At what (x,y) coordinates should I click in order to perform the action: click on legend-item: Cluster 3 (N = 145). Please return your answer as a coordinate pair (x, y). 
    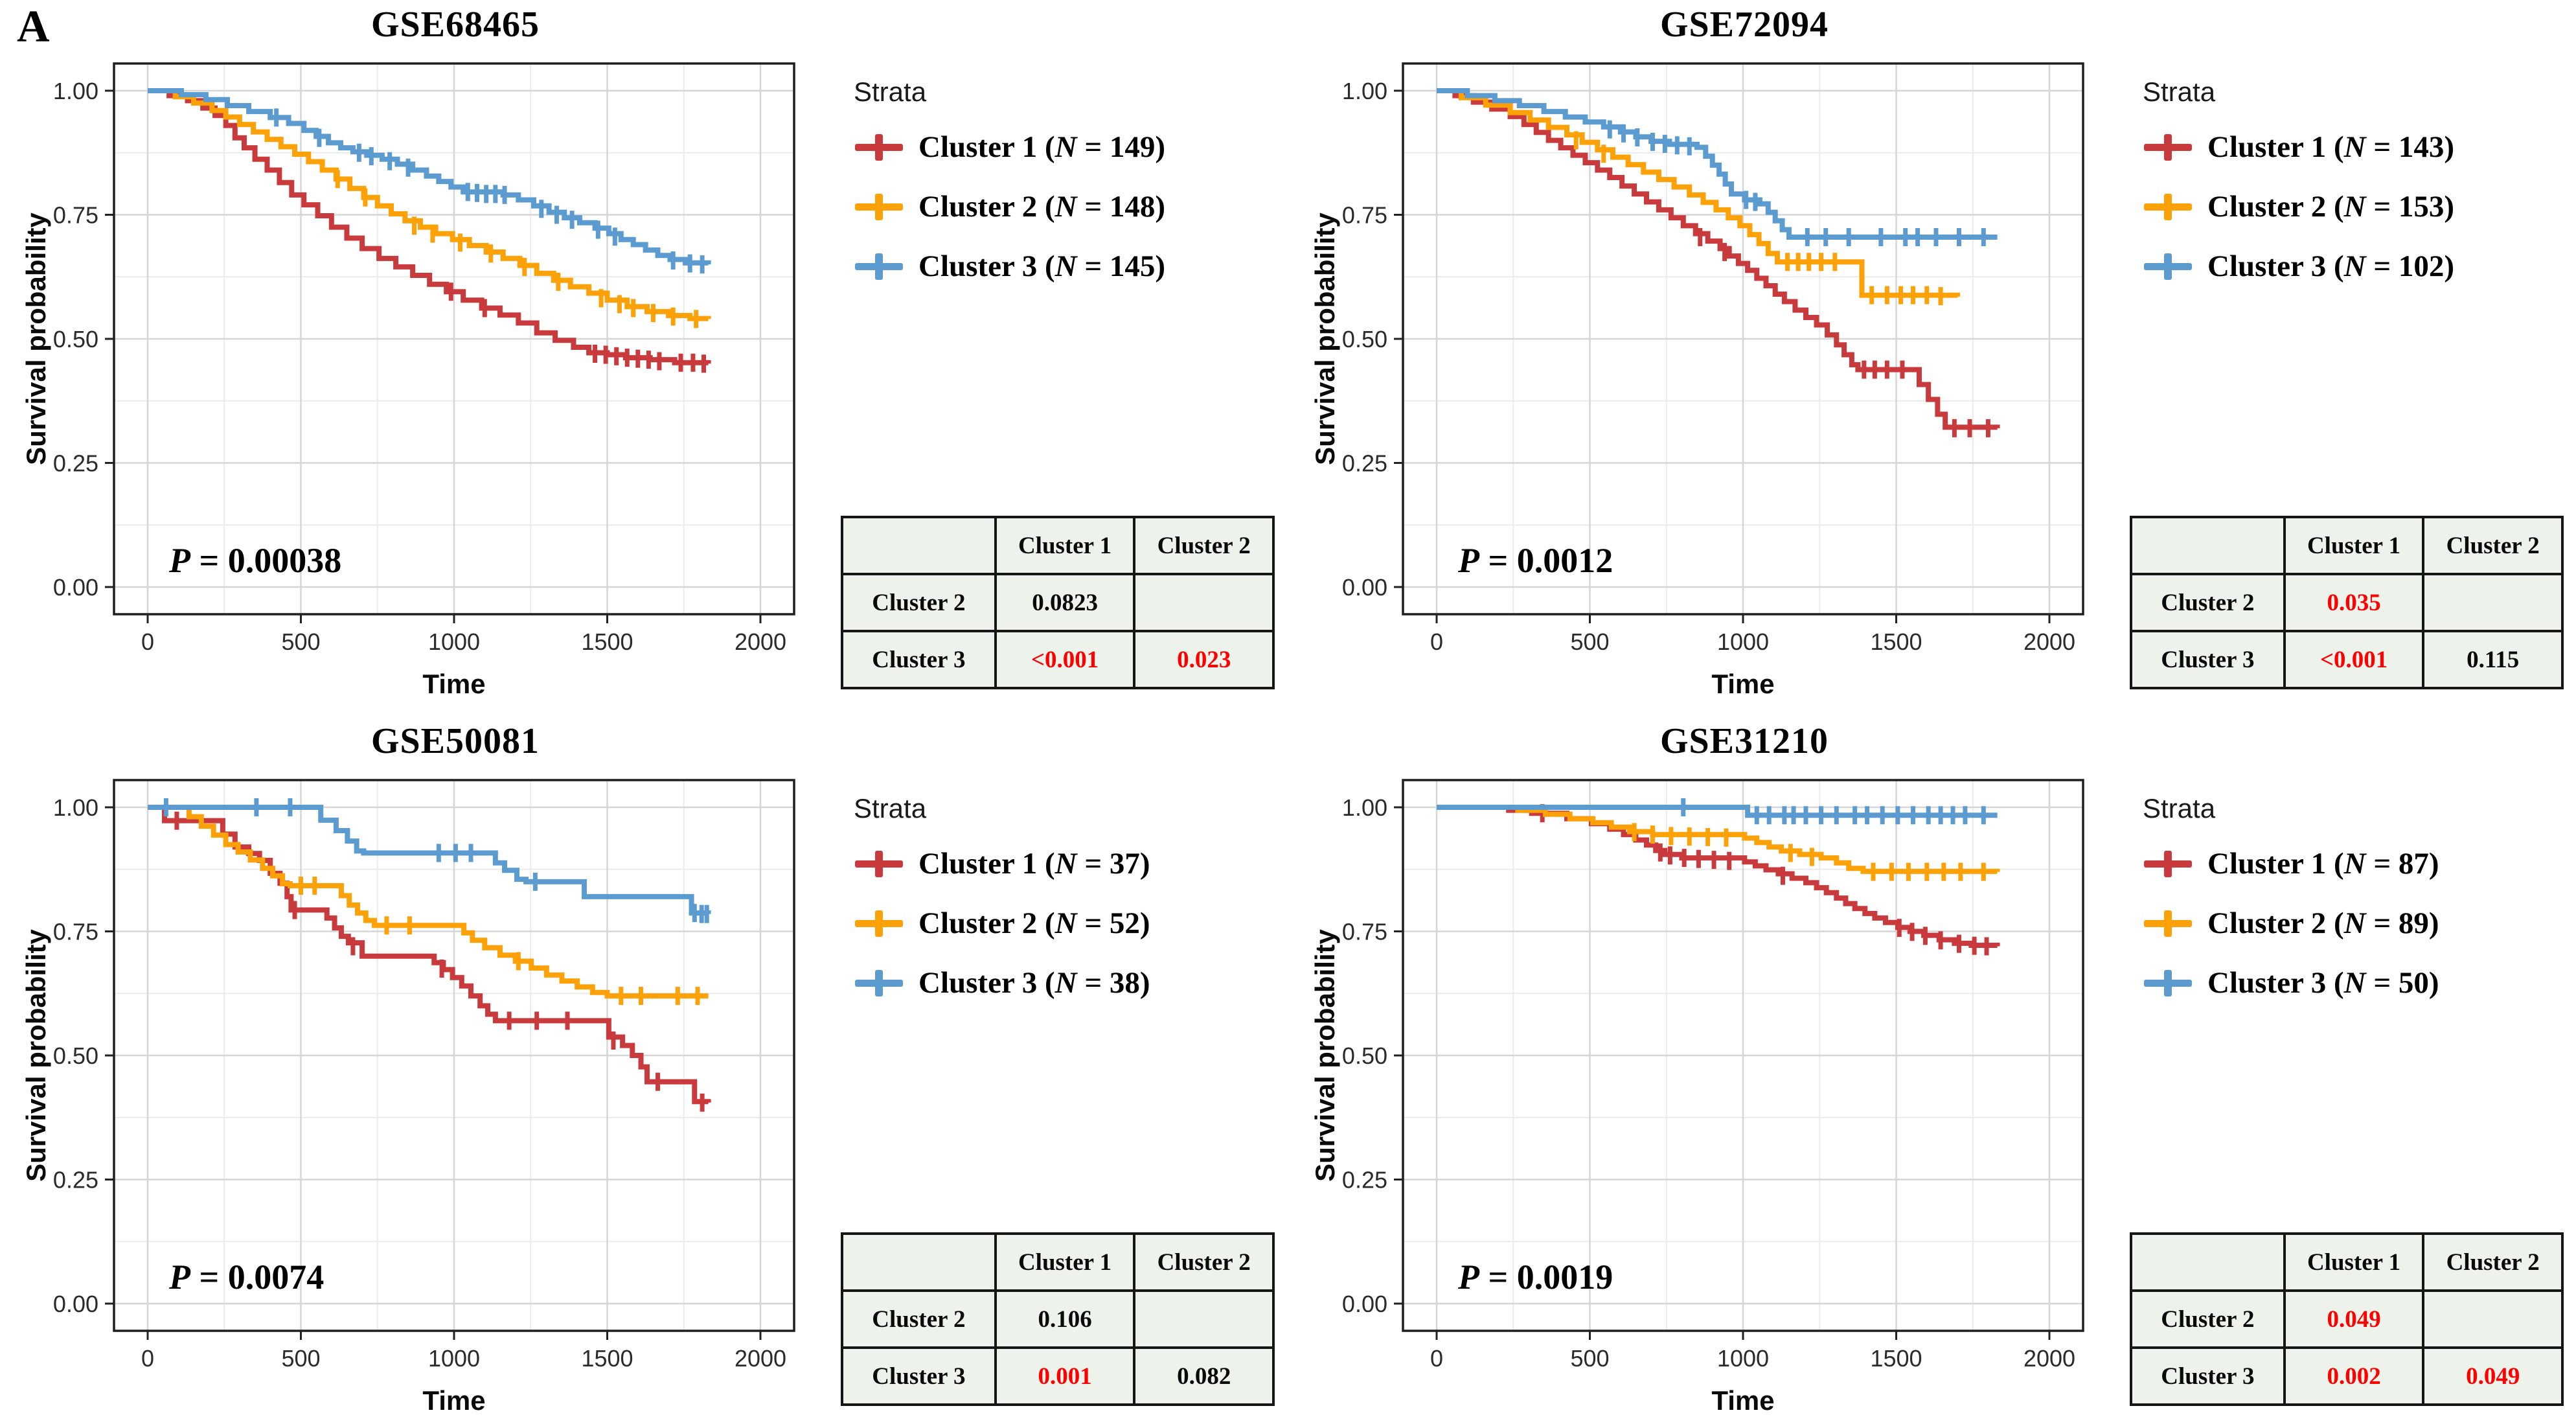
    Looking at the image, I should click on (1061, 266).